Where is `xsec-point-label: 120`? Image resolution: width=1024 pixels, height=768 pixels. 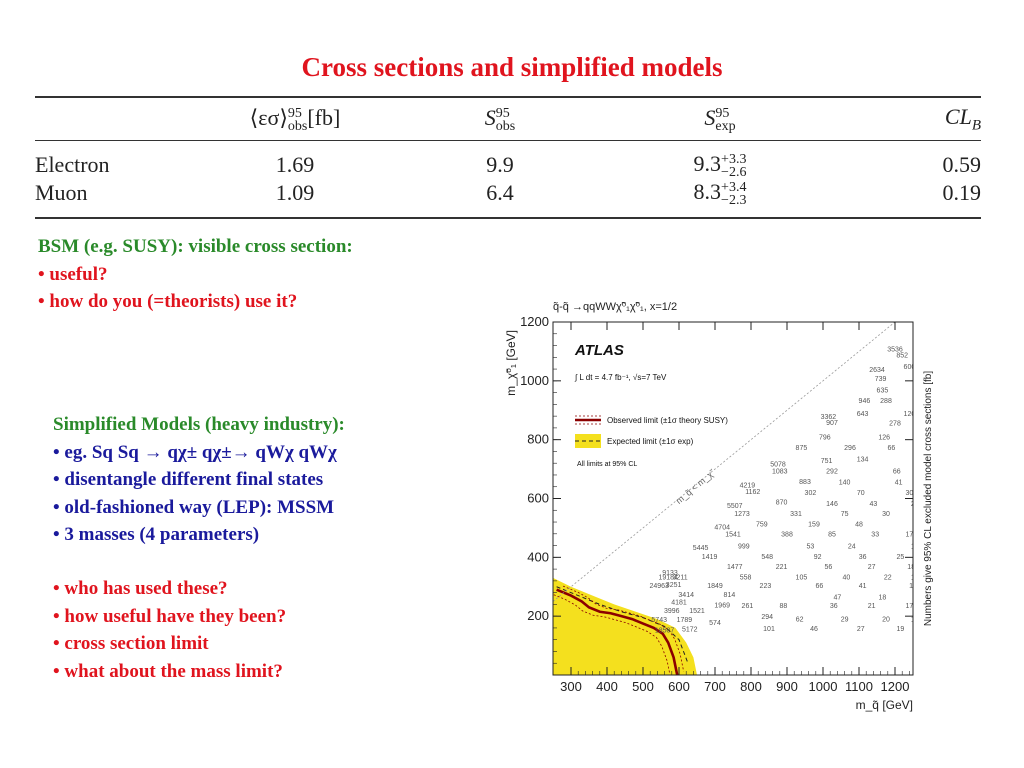 xsec-point-label: 120 is located at coordinates (910, 414).